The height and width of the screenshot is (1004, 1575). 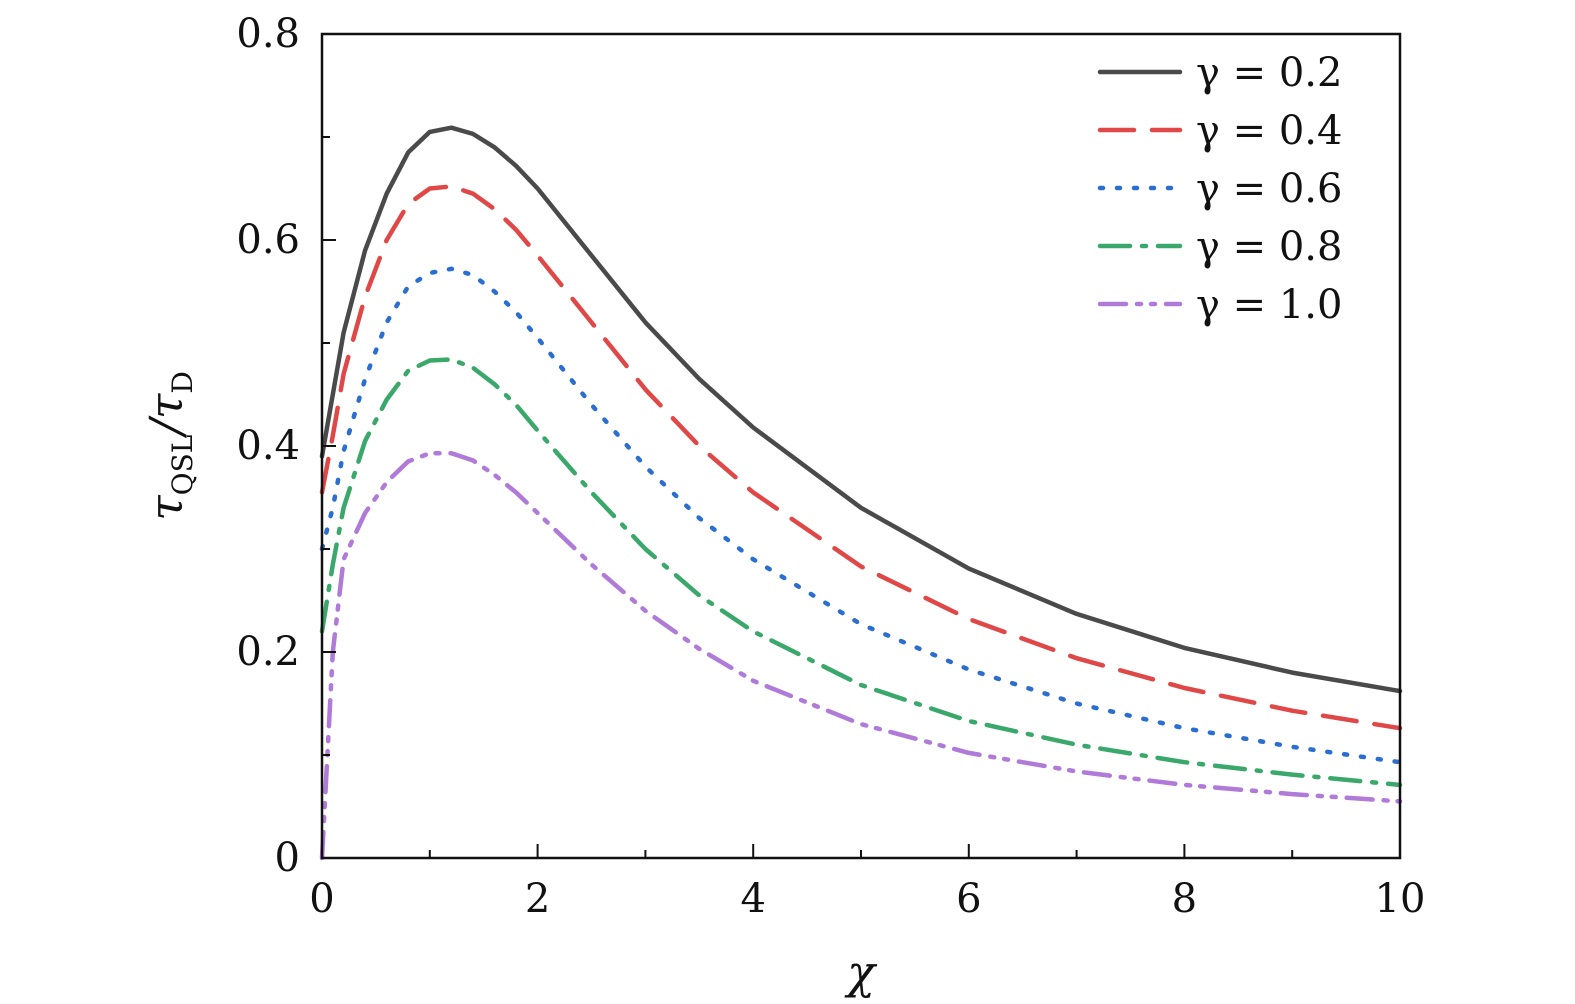 I want to click on x-tick-label: 8, so click(x=1184, y=899).